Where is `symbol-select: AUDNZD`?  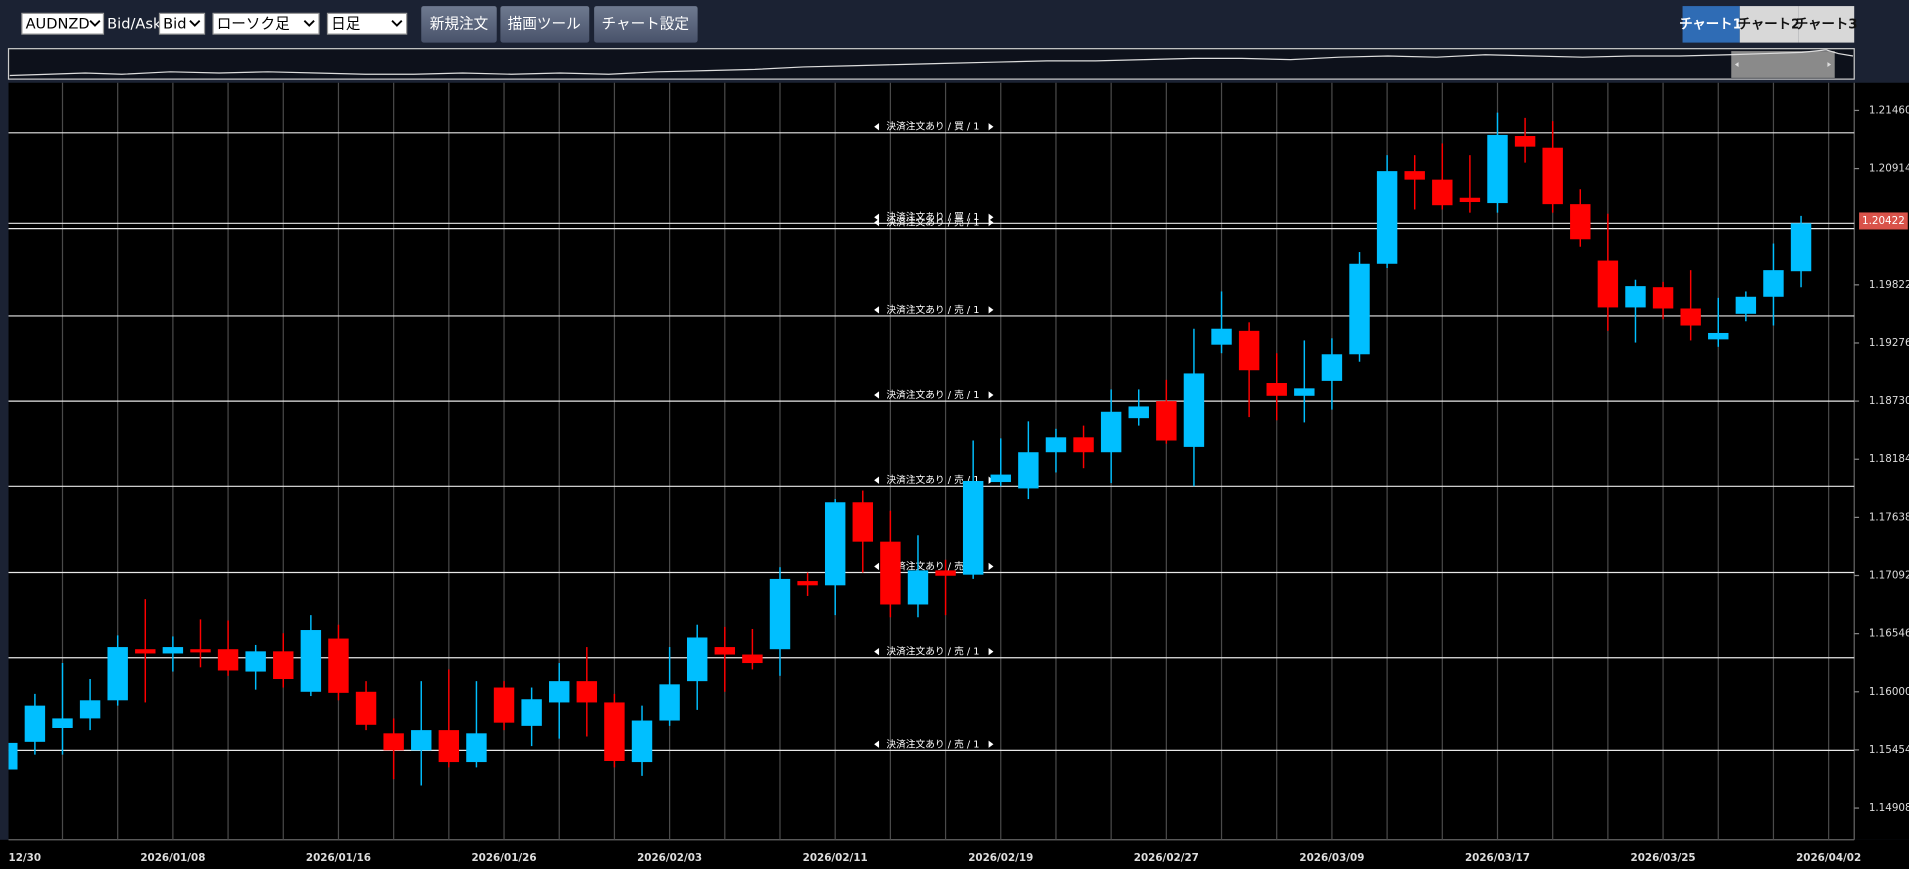
symbol-select: AUDNZD is located at coordinates (63, 23).